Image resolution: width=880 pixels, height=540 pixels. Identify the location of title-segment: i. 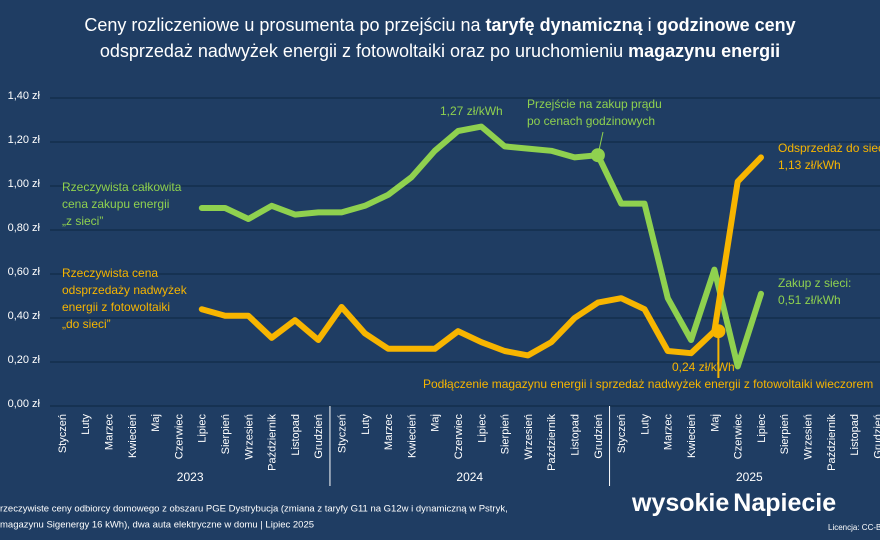
(650, 25).